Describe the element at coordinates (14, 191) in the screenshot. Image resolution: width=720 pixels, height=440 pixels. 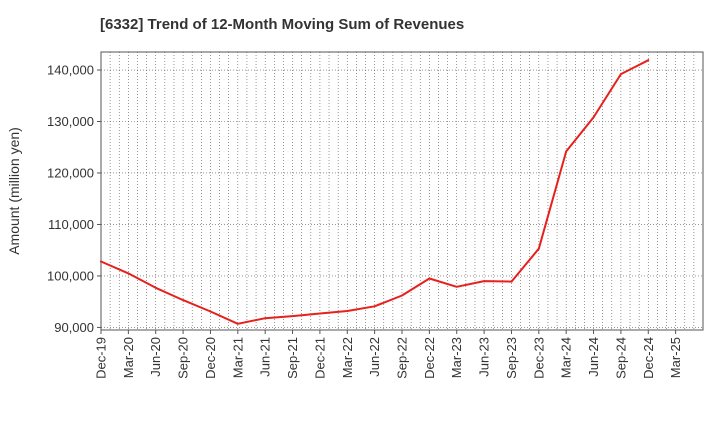
I see `y-axis-title: Amount (million yen)` at that location.